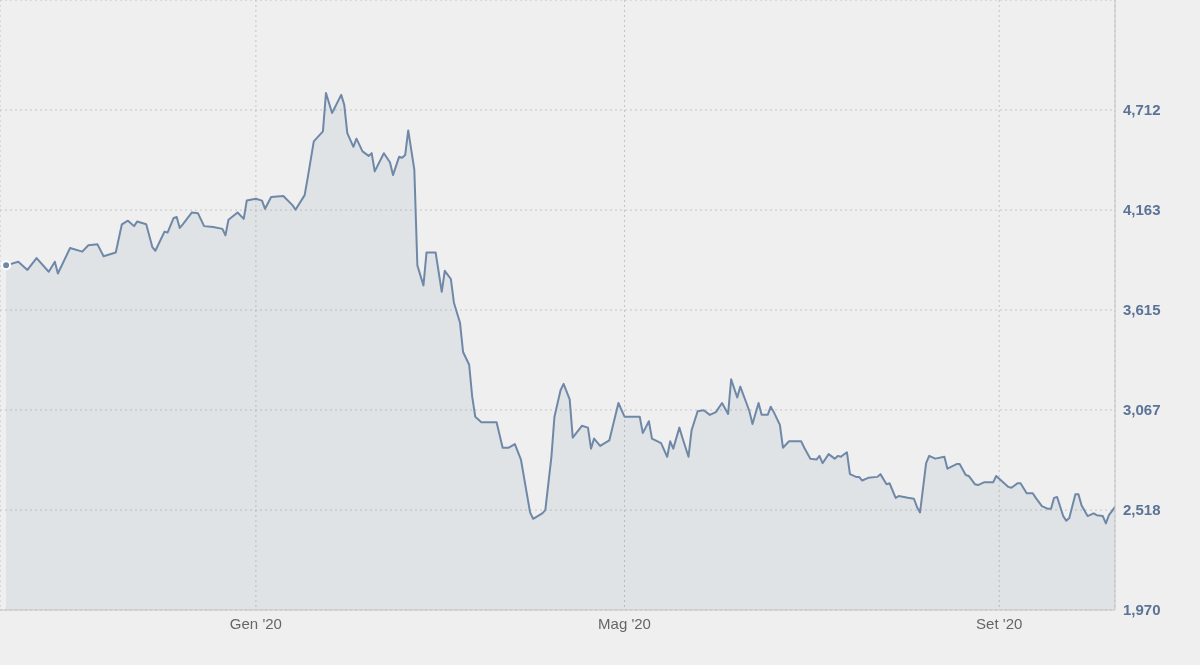  I want to click on y-tick-label: 2,518, so click(1142, 510).